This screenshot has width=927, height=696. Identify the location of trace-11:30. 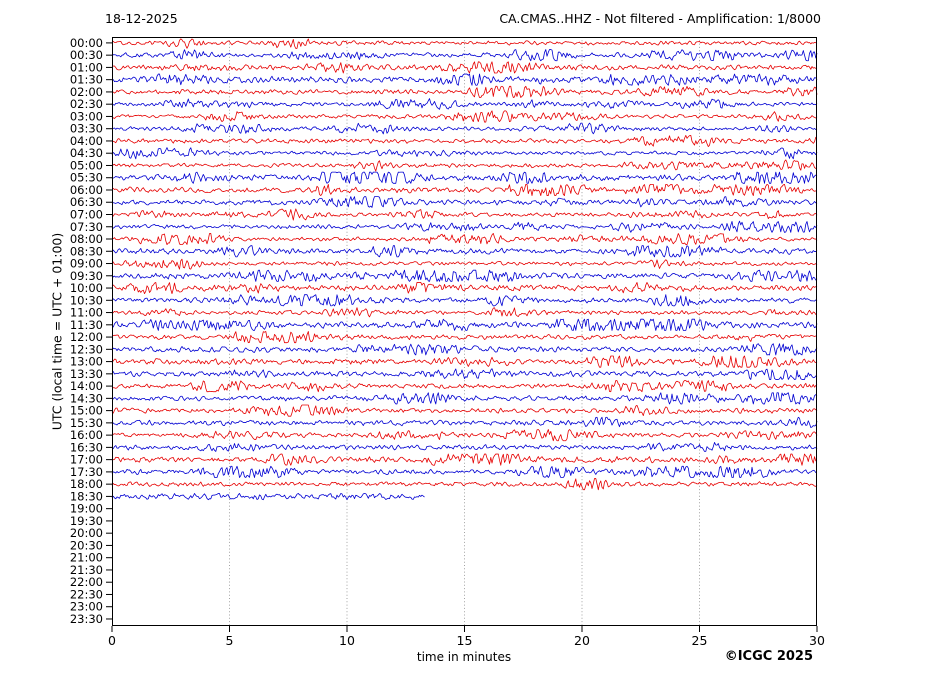
(464, 324).